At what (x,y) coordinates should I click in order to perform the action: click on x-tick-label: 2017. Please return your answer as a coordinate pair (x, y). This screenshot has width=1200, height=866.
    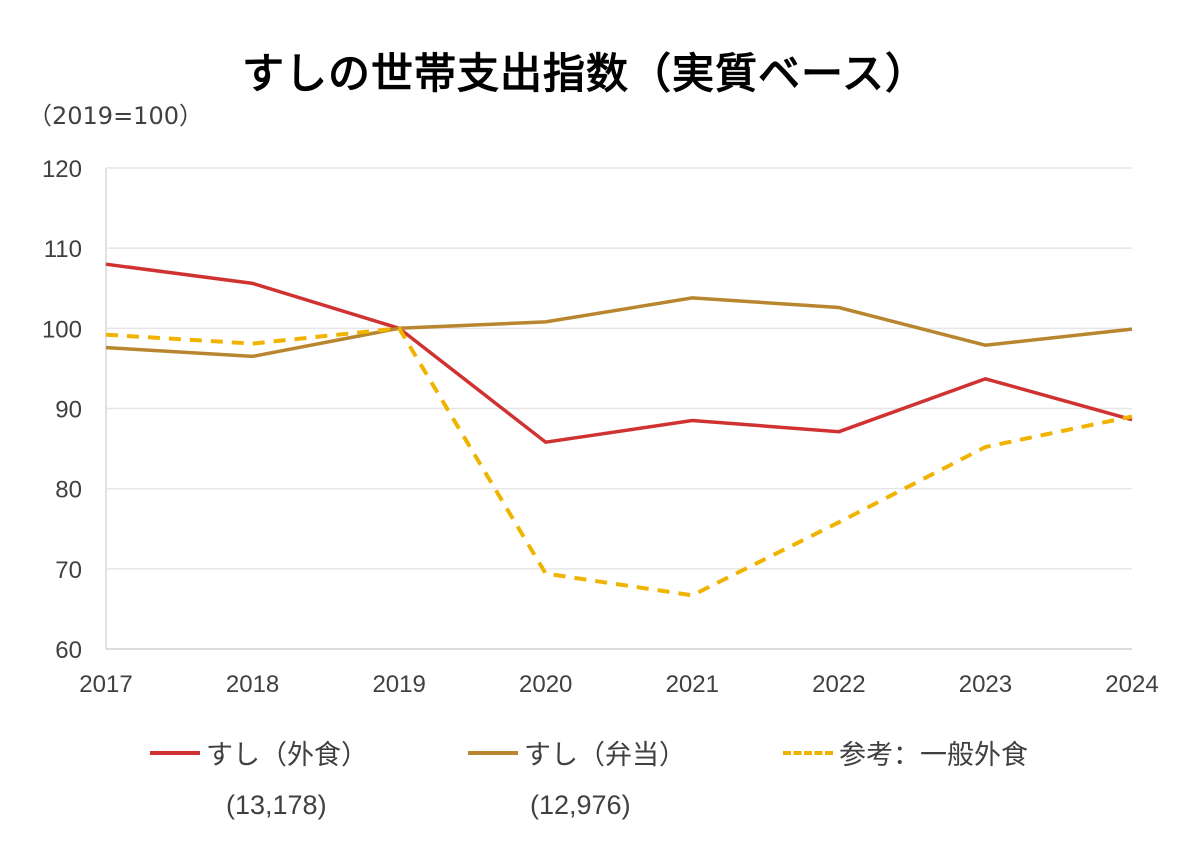
    Looking at the image, I should click on (105, 684).